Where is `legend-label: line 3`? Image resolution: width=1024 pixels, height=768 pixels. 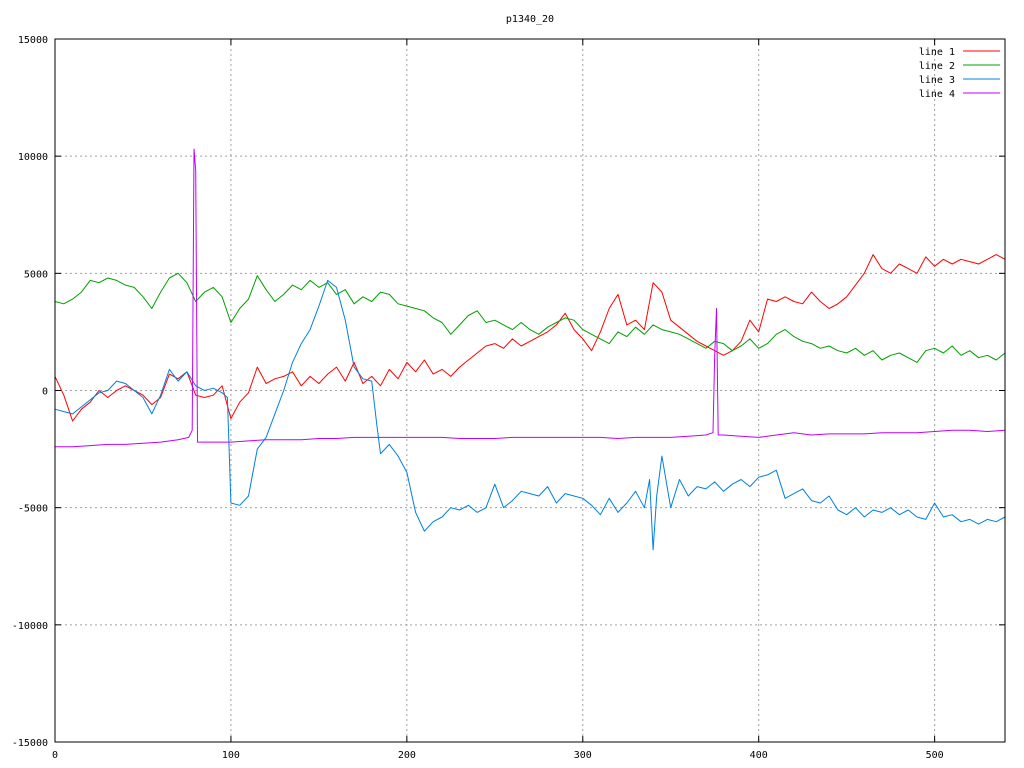 legend-label: line 3 is located at coordinates (937, 80).